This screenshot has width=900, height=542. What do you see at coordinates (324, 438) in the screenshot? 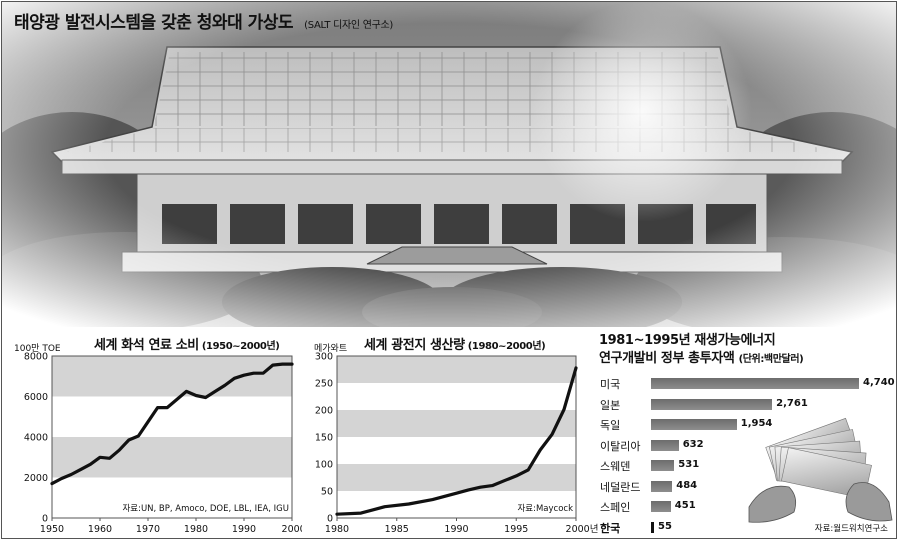
I see `y-tick-label: 150` at bounding box center [324, 438].